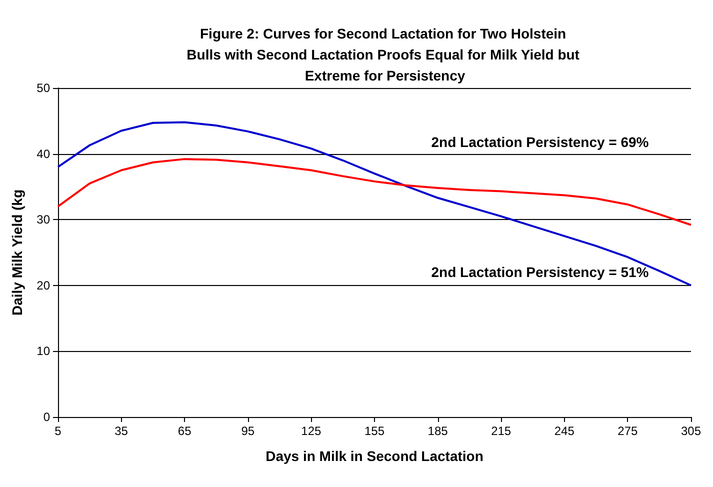  I want to click on x-tick-label: 275, so click(628, 431).